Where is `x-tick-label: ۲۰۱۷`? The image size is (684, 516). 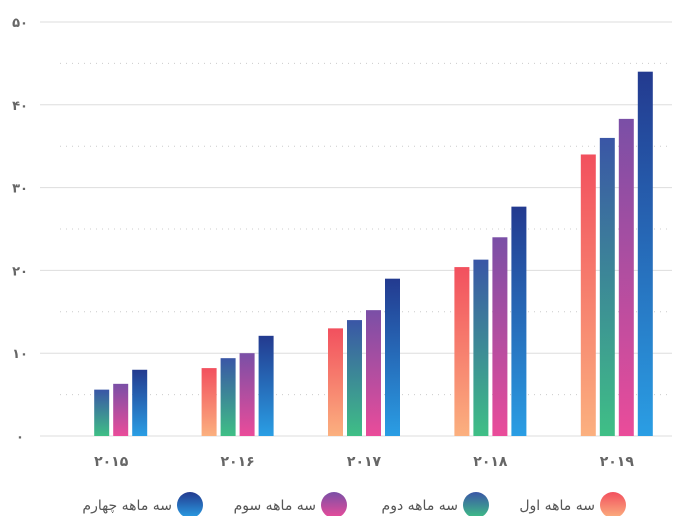
x-tick-label: ۲۰۱۷ is located at coordinates (364, 462).